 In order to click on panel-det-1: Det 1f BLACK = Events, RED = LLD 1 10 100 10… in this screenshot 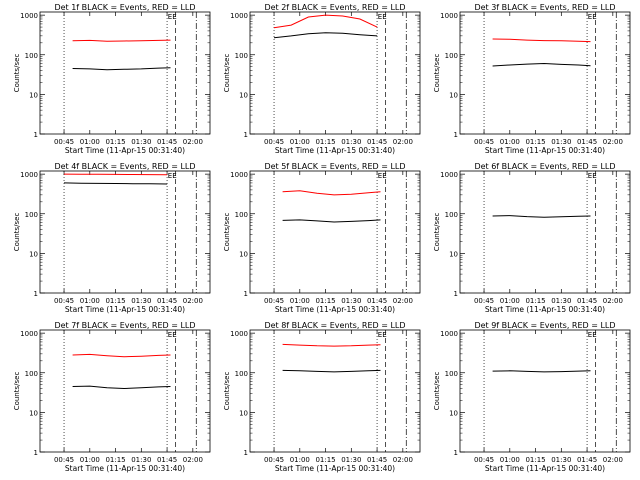, I will do `click(112, 79)`.